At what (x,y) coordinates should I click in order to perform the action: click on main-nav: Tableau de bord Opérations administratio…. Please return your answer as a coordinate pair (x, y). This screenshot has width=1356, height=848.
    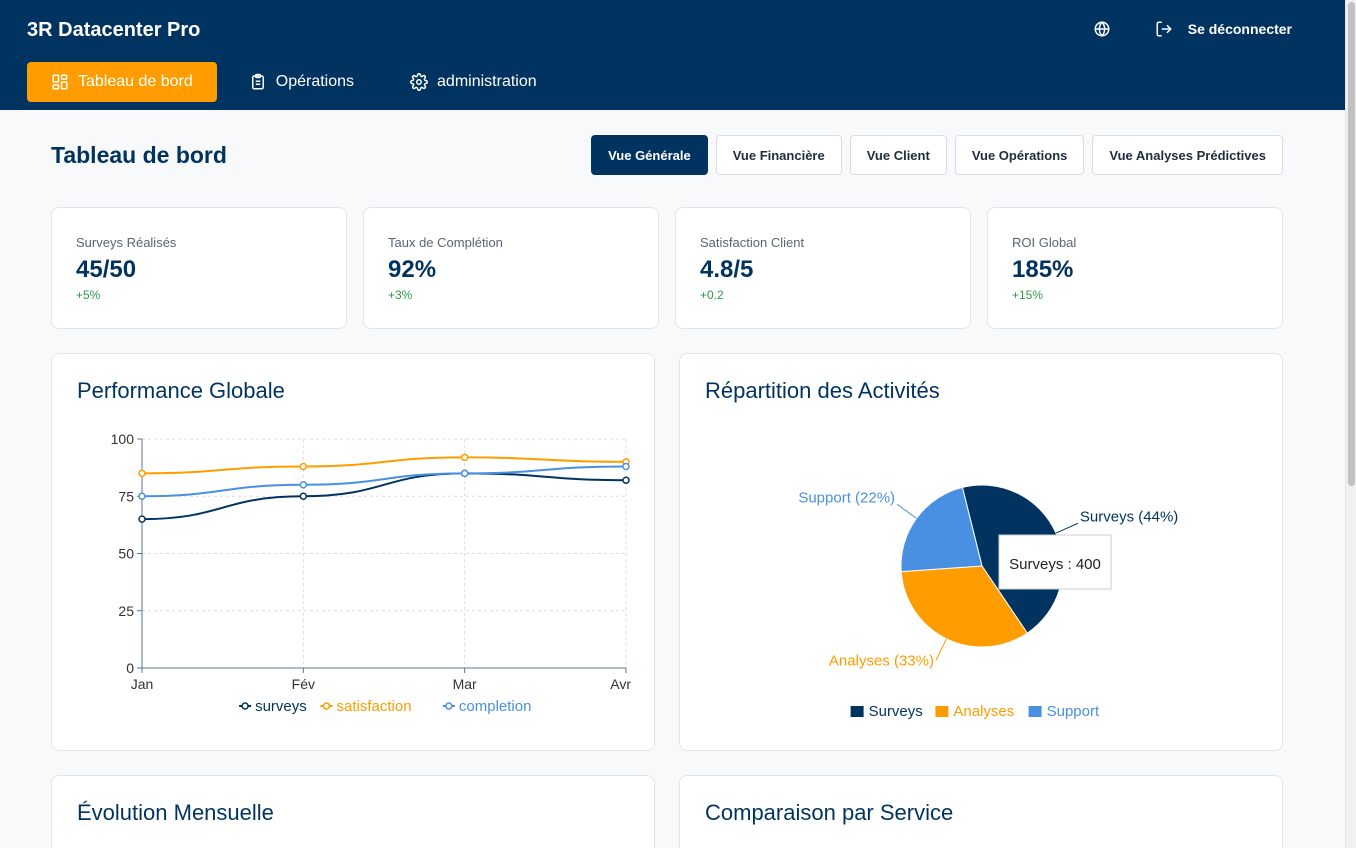
    Looking at the image, I should click on (299, 82).